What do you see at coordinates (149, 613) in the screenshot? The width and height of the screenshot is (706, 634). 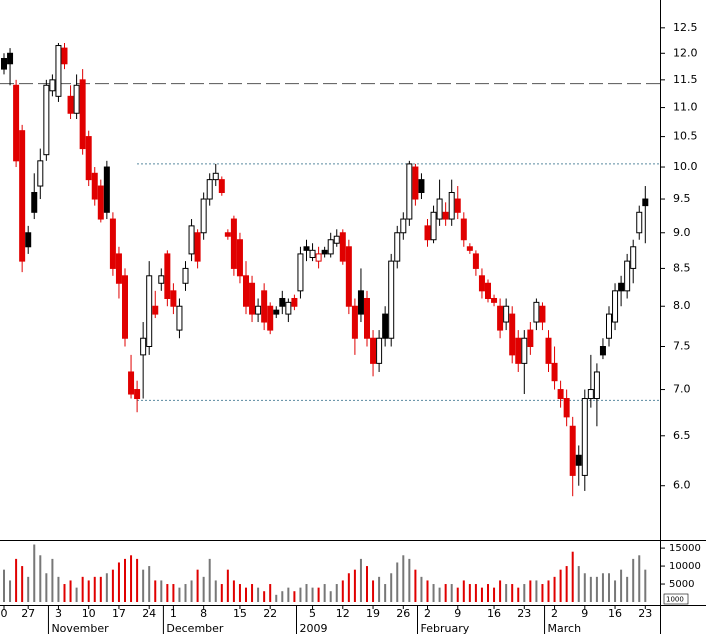 I see `x-tick-label: 24` at bounding box center [149, 613].